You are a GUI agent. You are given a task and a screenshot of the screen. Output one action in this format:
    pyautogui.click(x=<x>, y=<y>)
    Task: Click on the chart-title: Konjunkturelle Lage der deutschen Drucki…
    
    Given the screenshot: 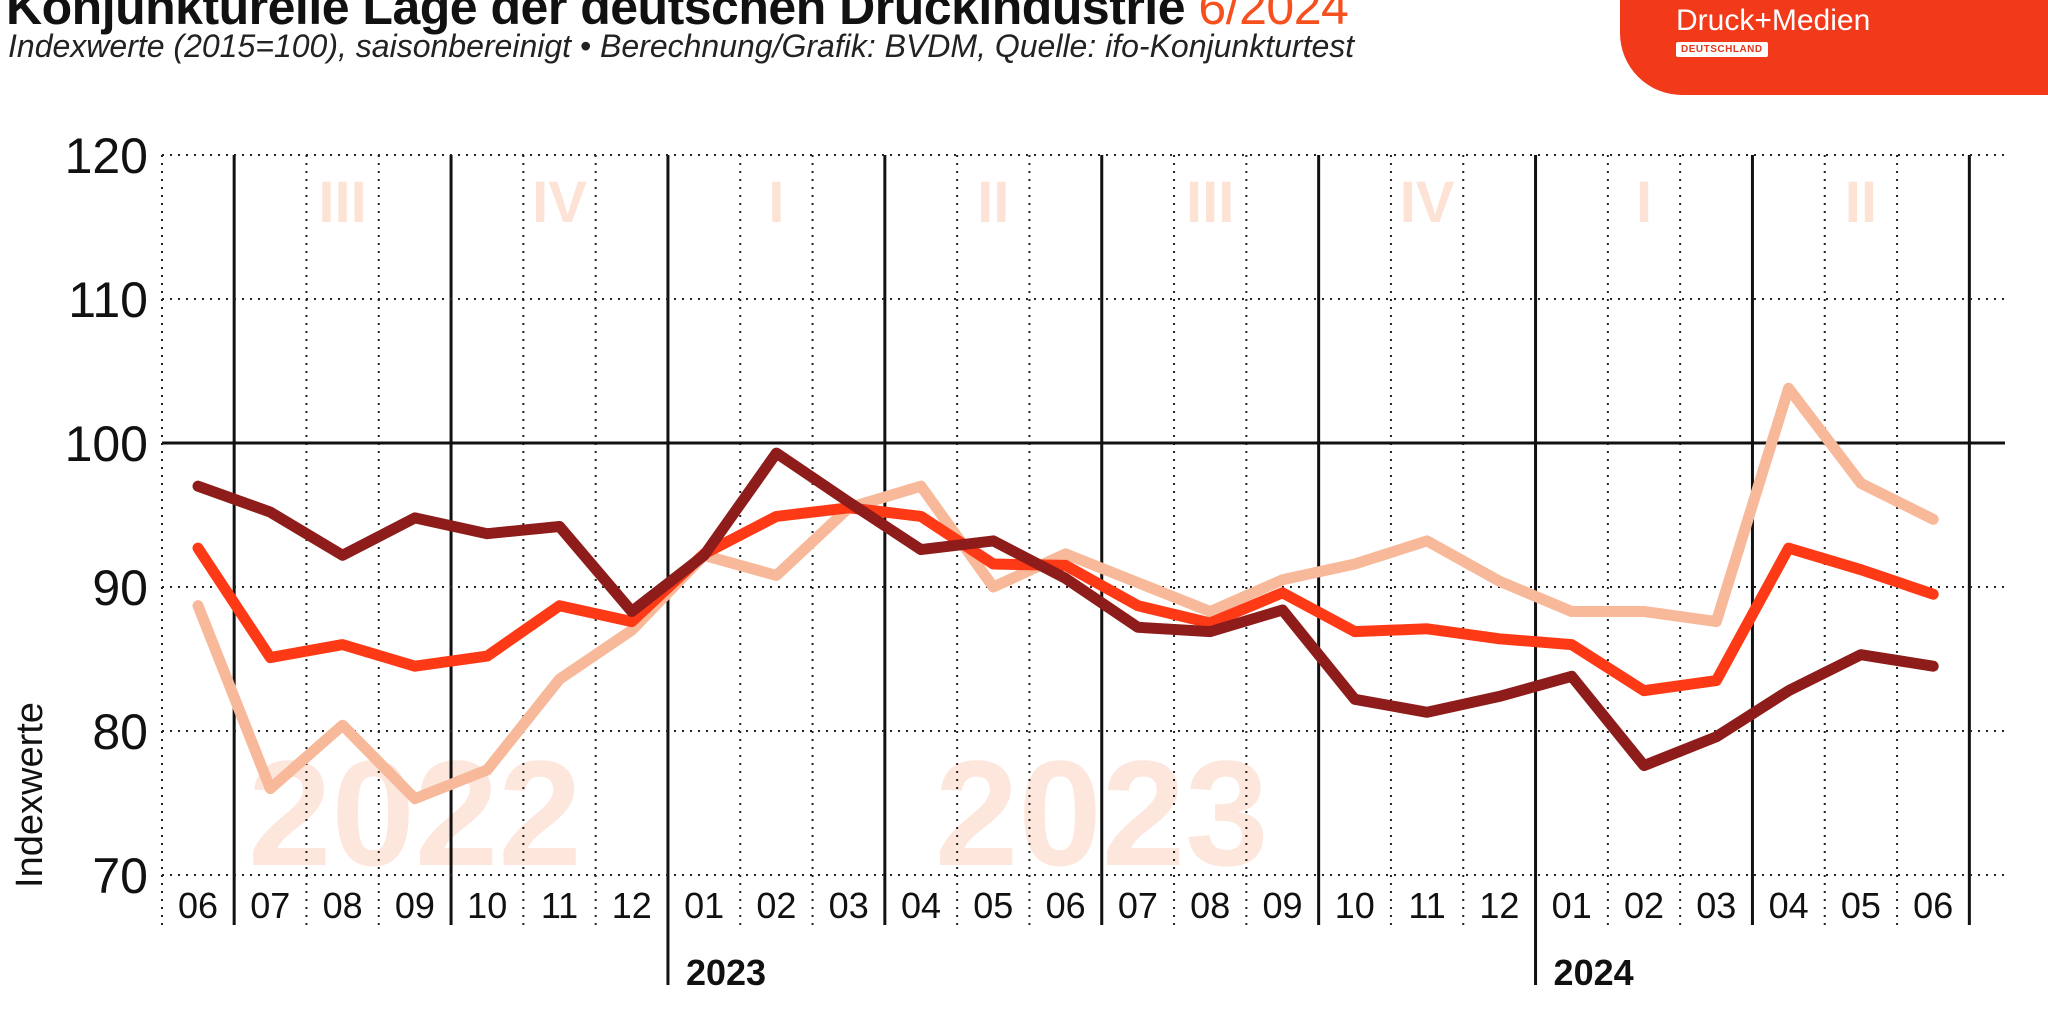 What is the action you would take?
    pyautogui.click(x=677, y=18)
    